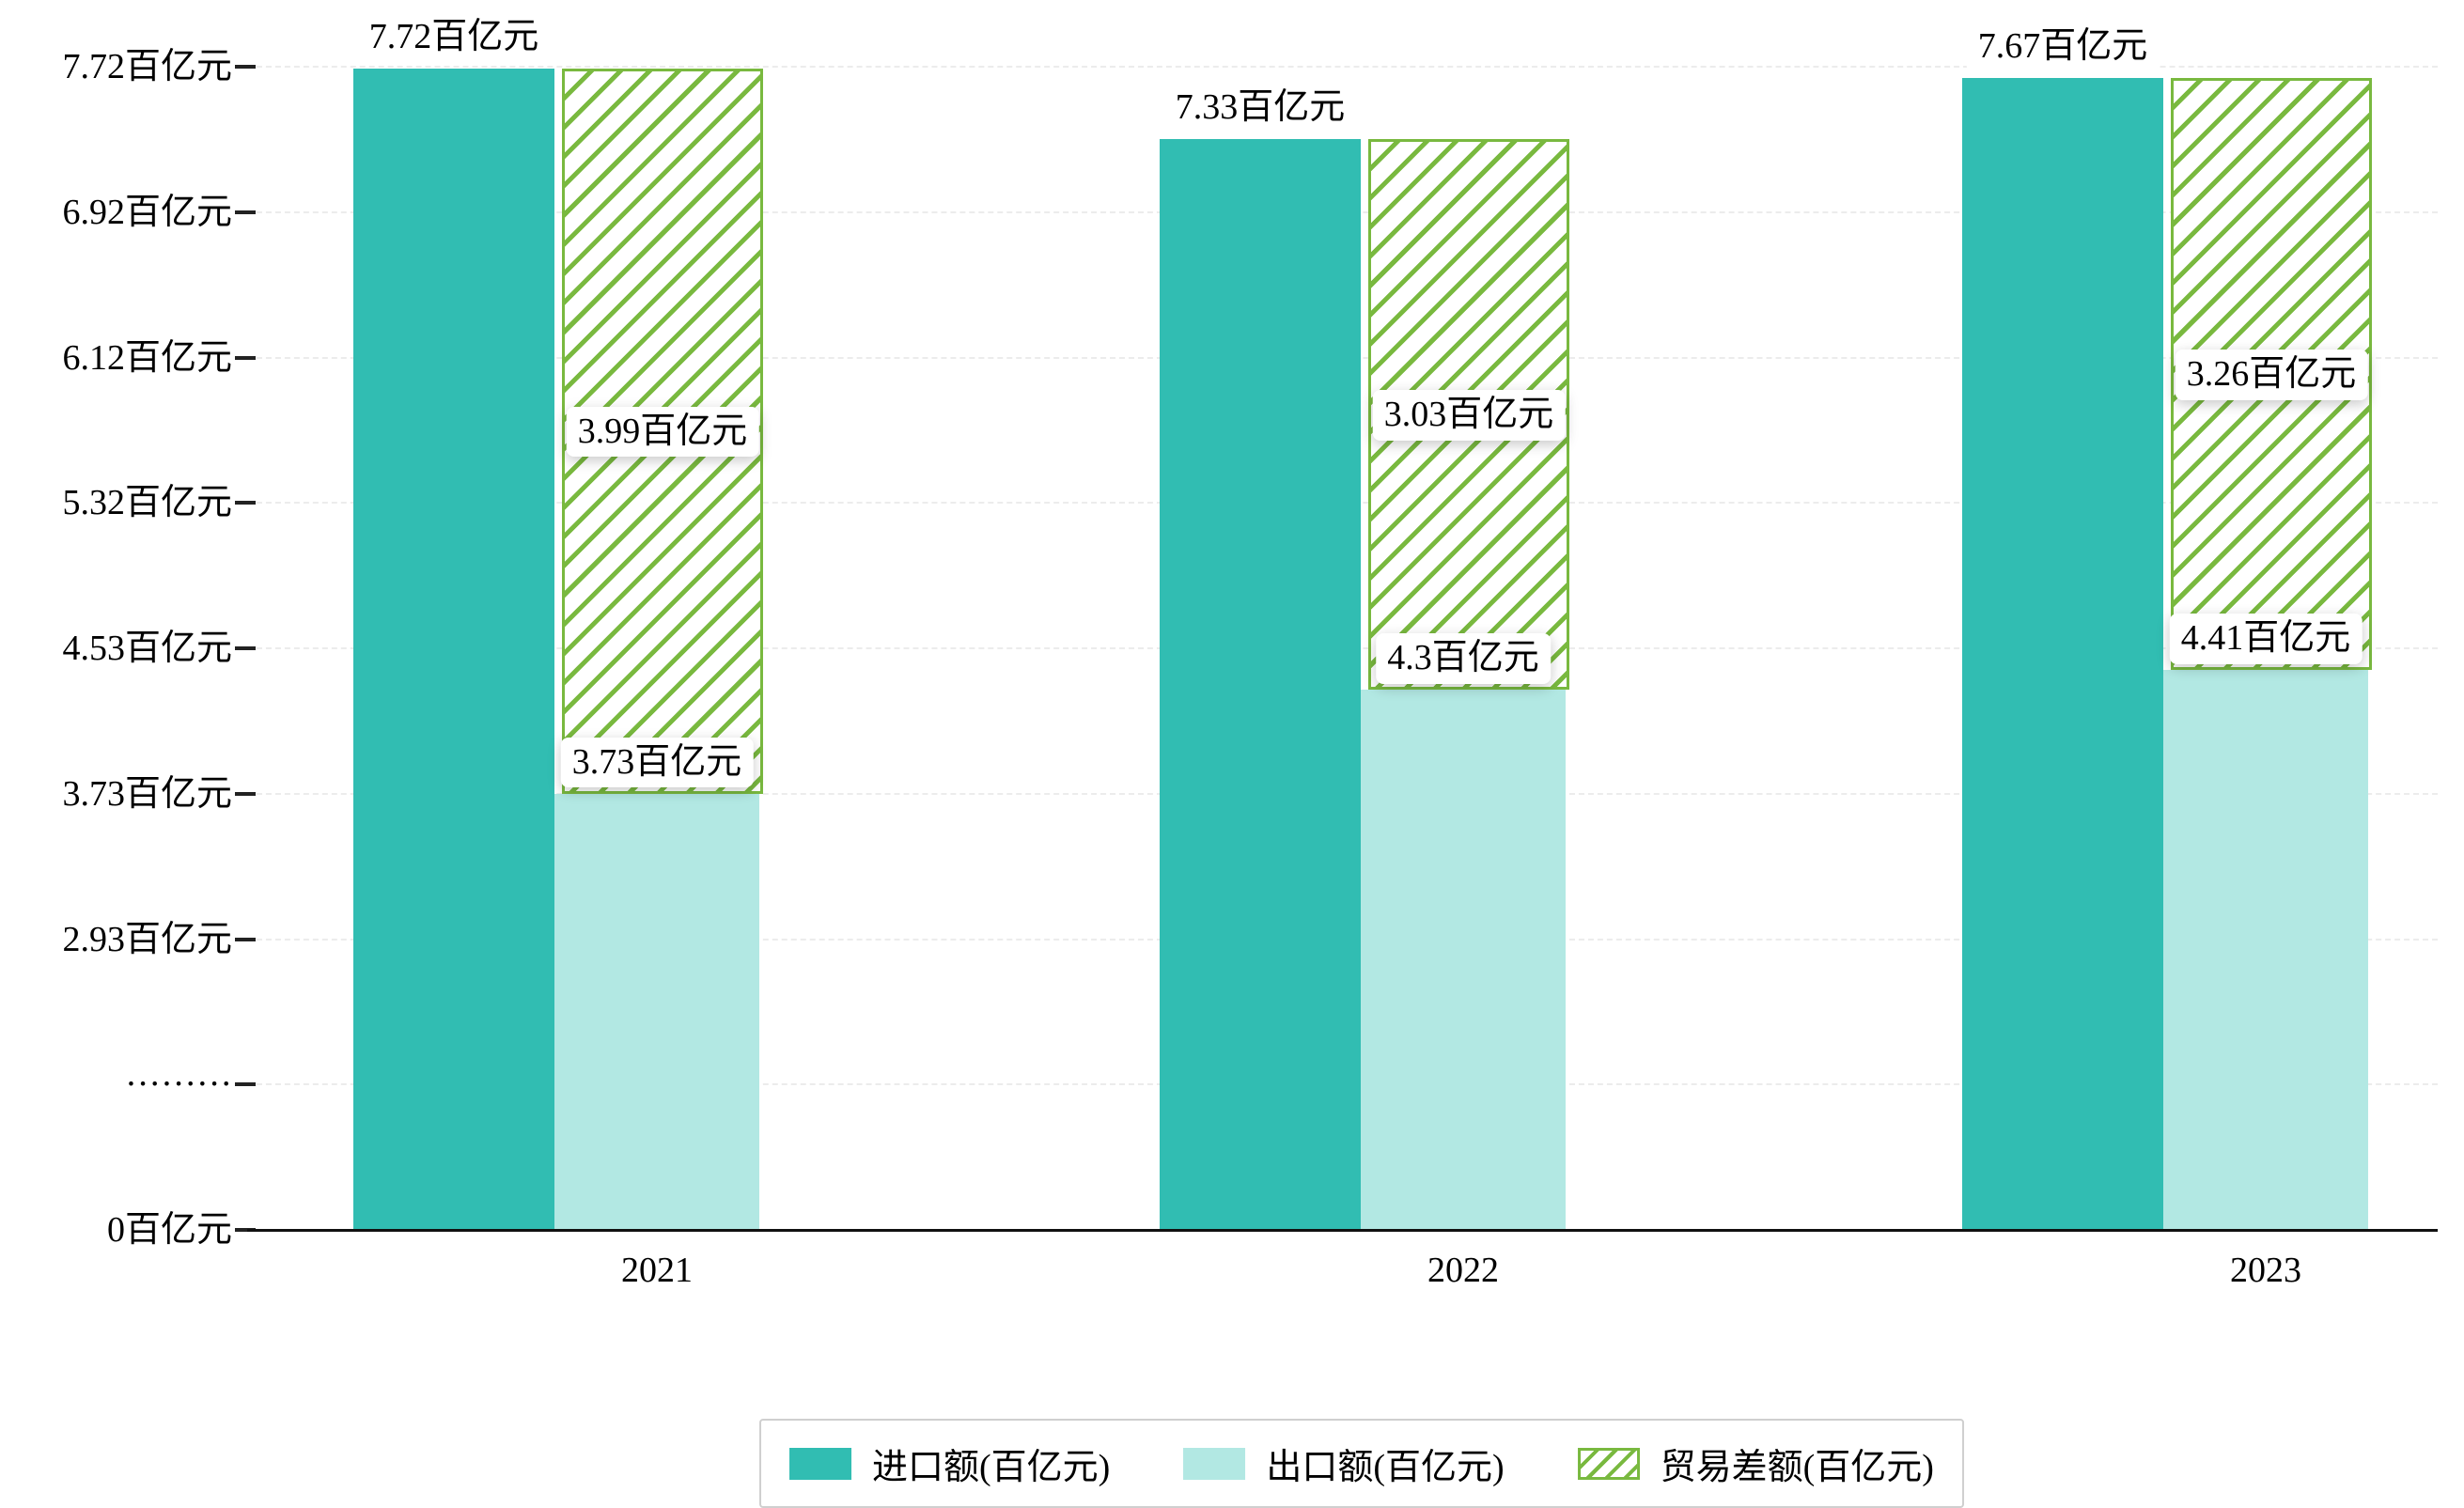  I want to click on legend-item-import: 进口额(百亿元), so click(949, 1463).